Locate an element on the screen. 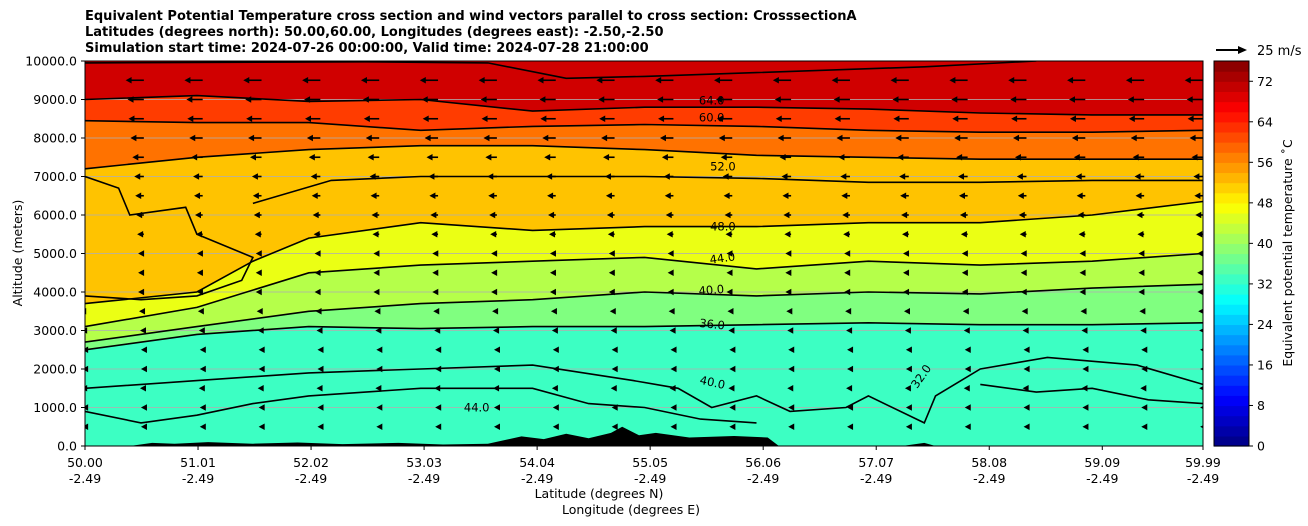 Image resolution: width=1308 pixels, height=526 pixels. contour-label: 44.0 is located at coordinates (477, 407).